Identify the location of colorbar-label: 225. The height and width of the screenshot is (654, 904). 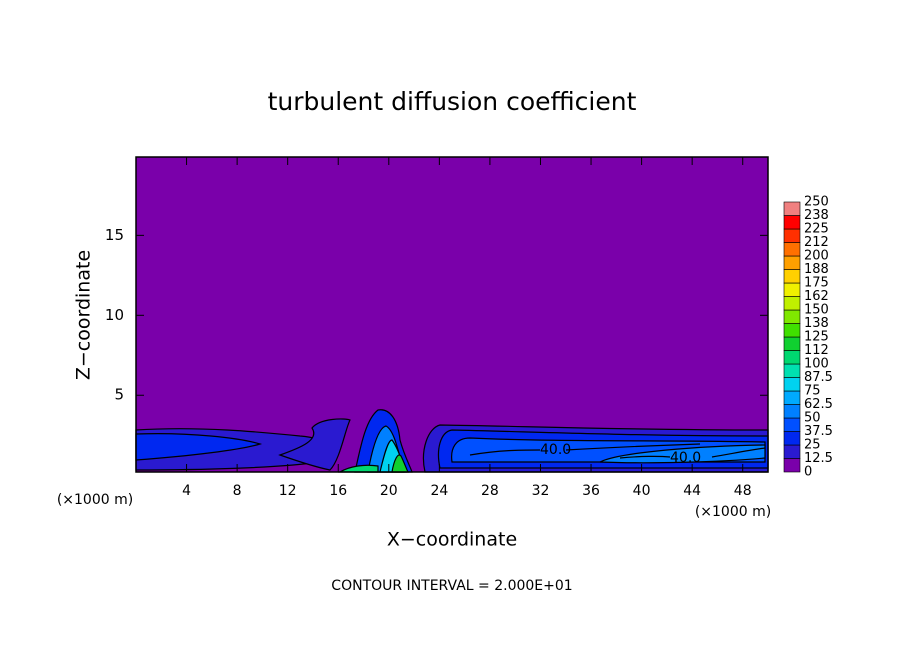
(816, 229).